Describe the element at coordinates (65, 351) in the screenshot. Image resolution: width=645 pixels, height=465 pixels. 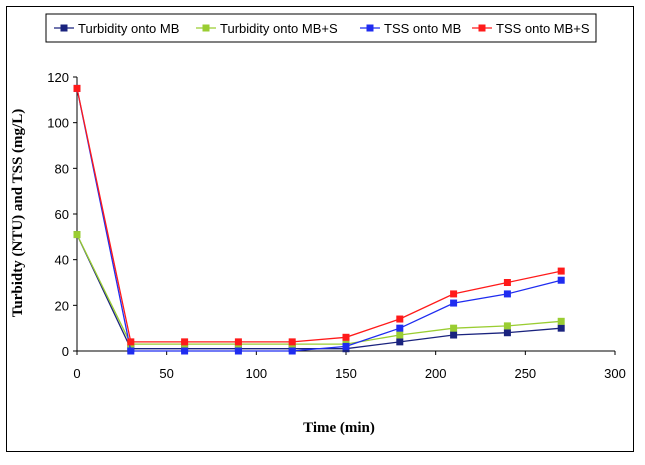
I see `y-tick-label: 0` at that location.